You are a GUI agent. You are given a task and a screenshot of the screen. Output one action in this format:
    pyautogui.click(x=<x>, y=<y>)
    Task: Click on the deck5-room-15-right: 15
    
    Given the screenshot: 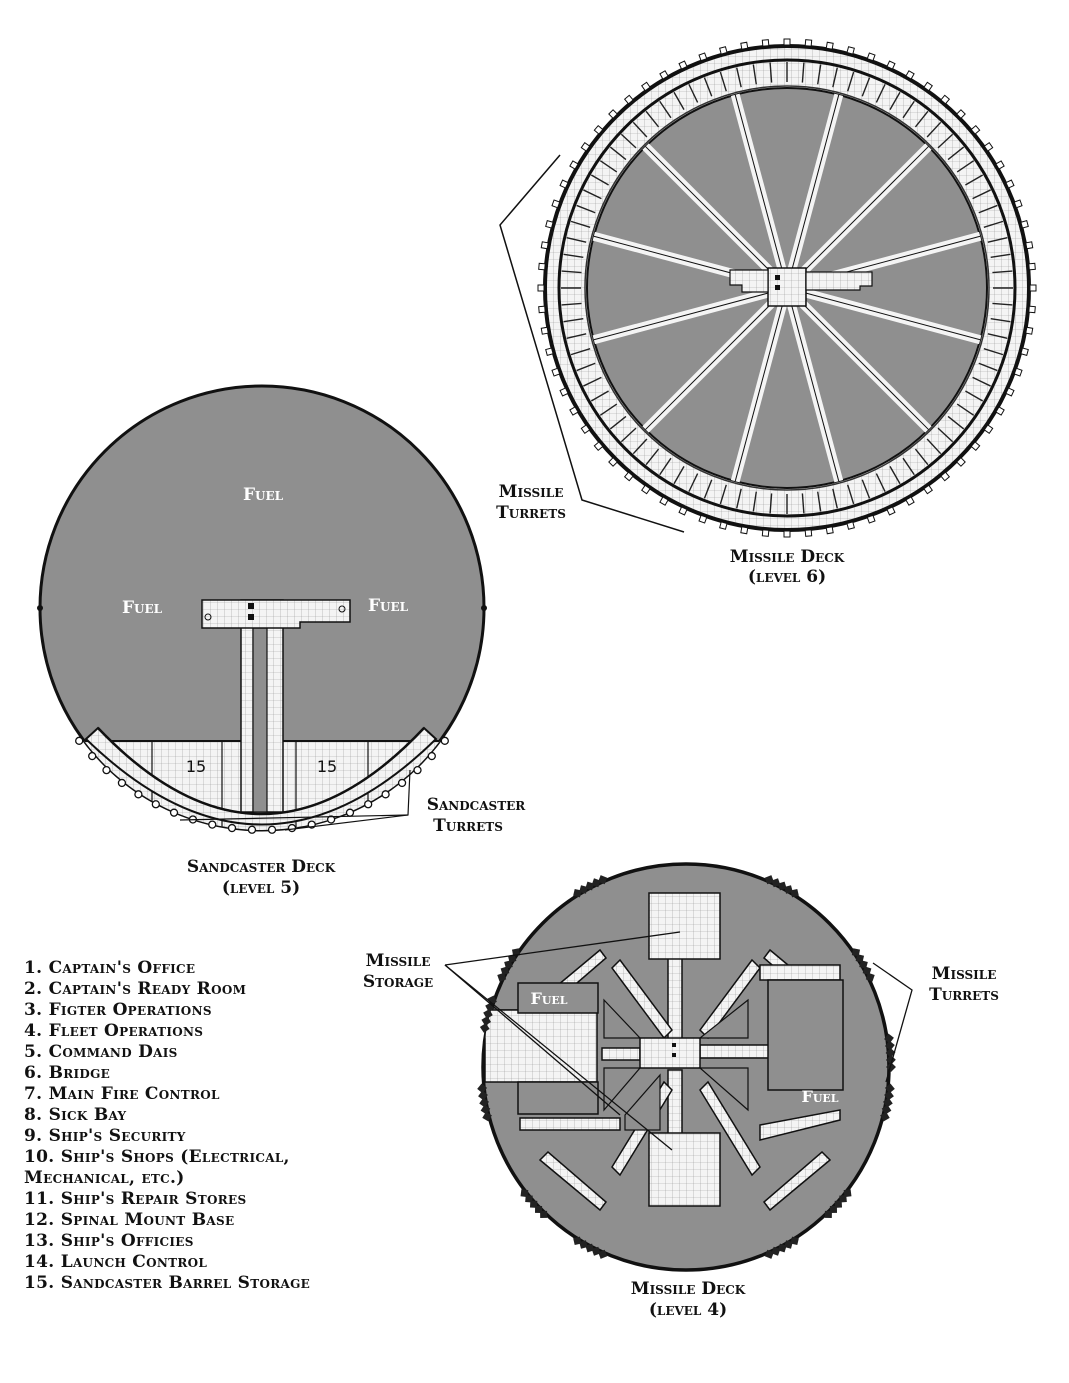 What is the action you would take?
    pyautogui.click(x=327, y=766)
    